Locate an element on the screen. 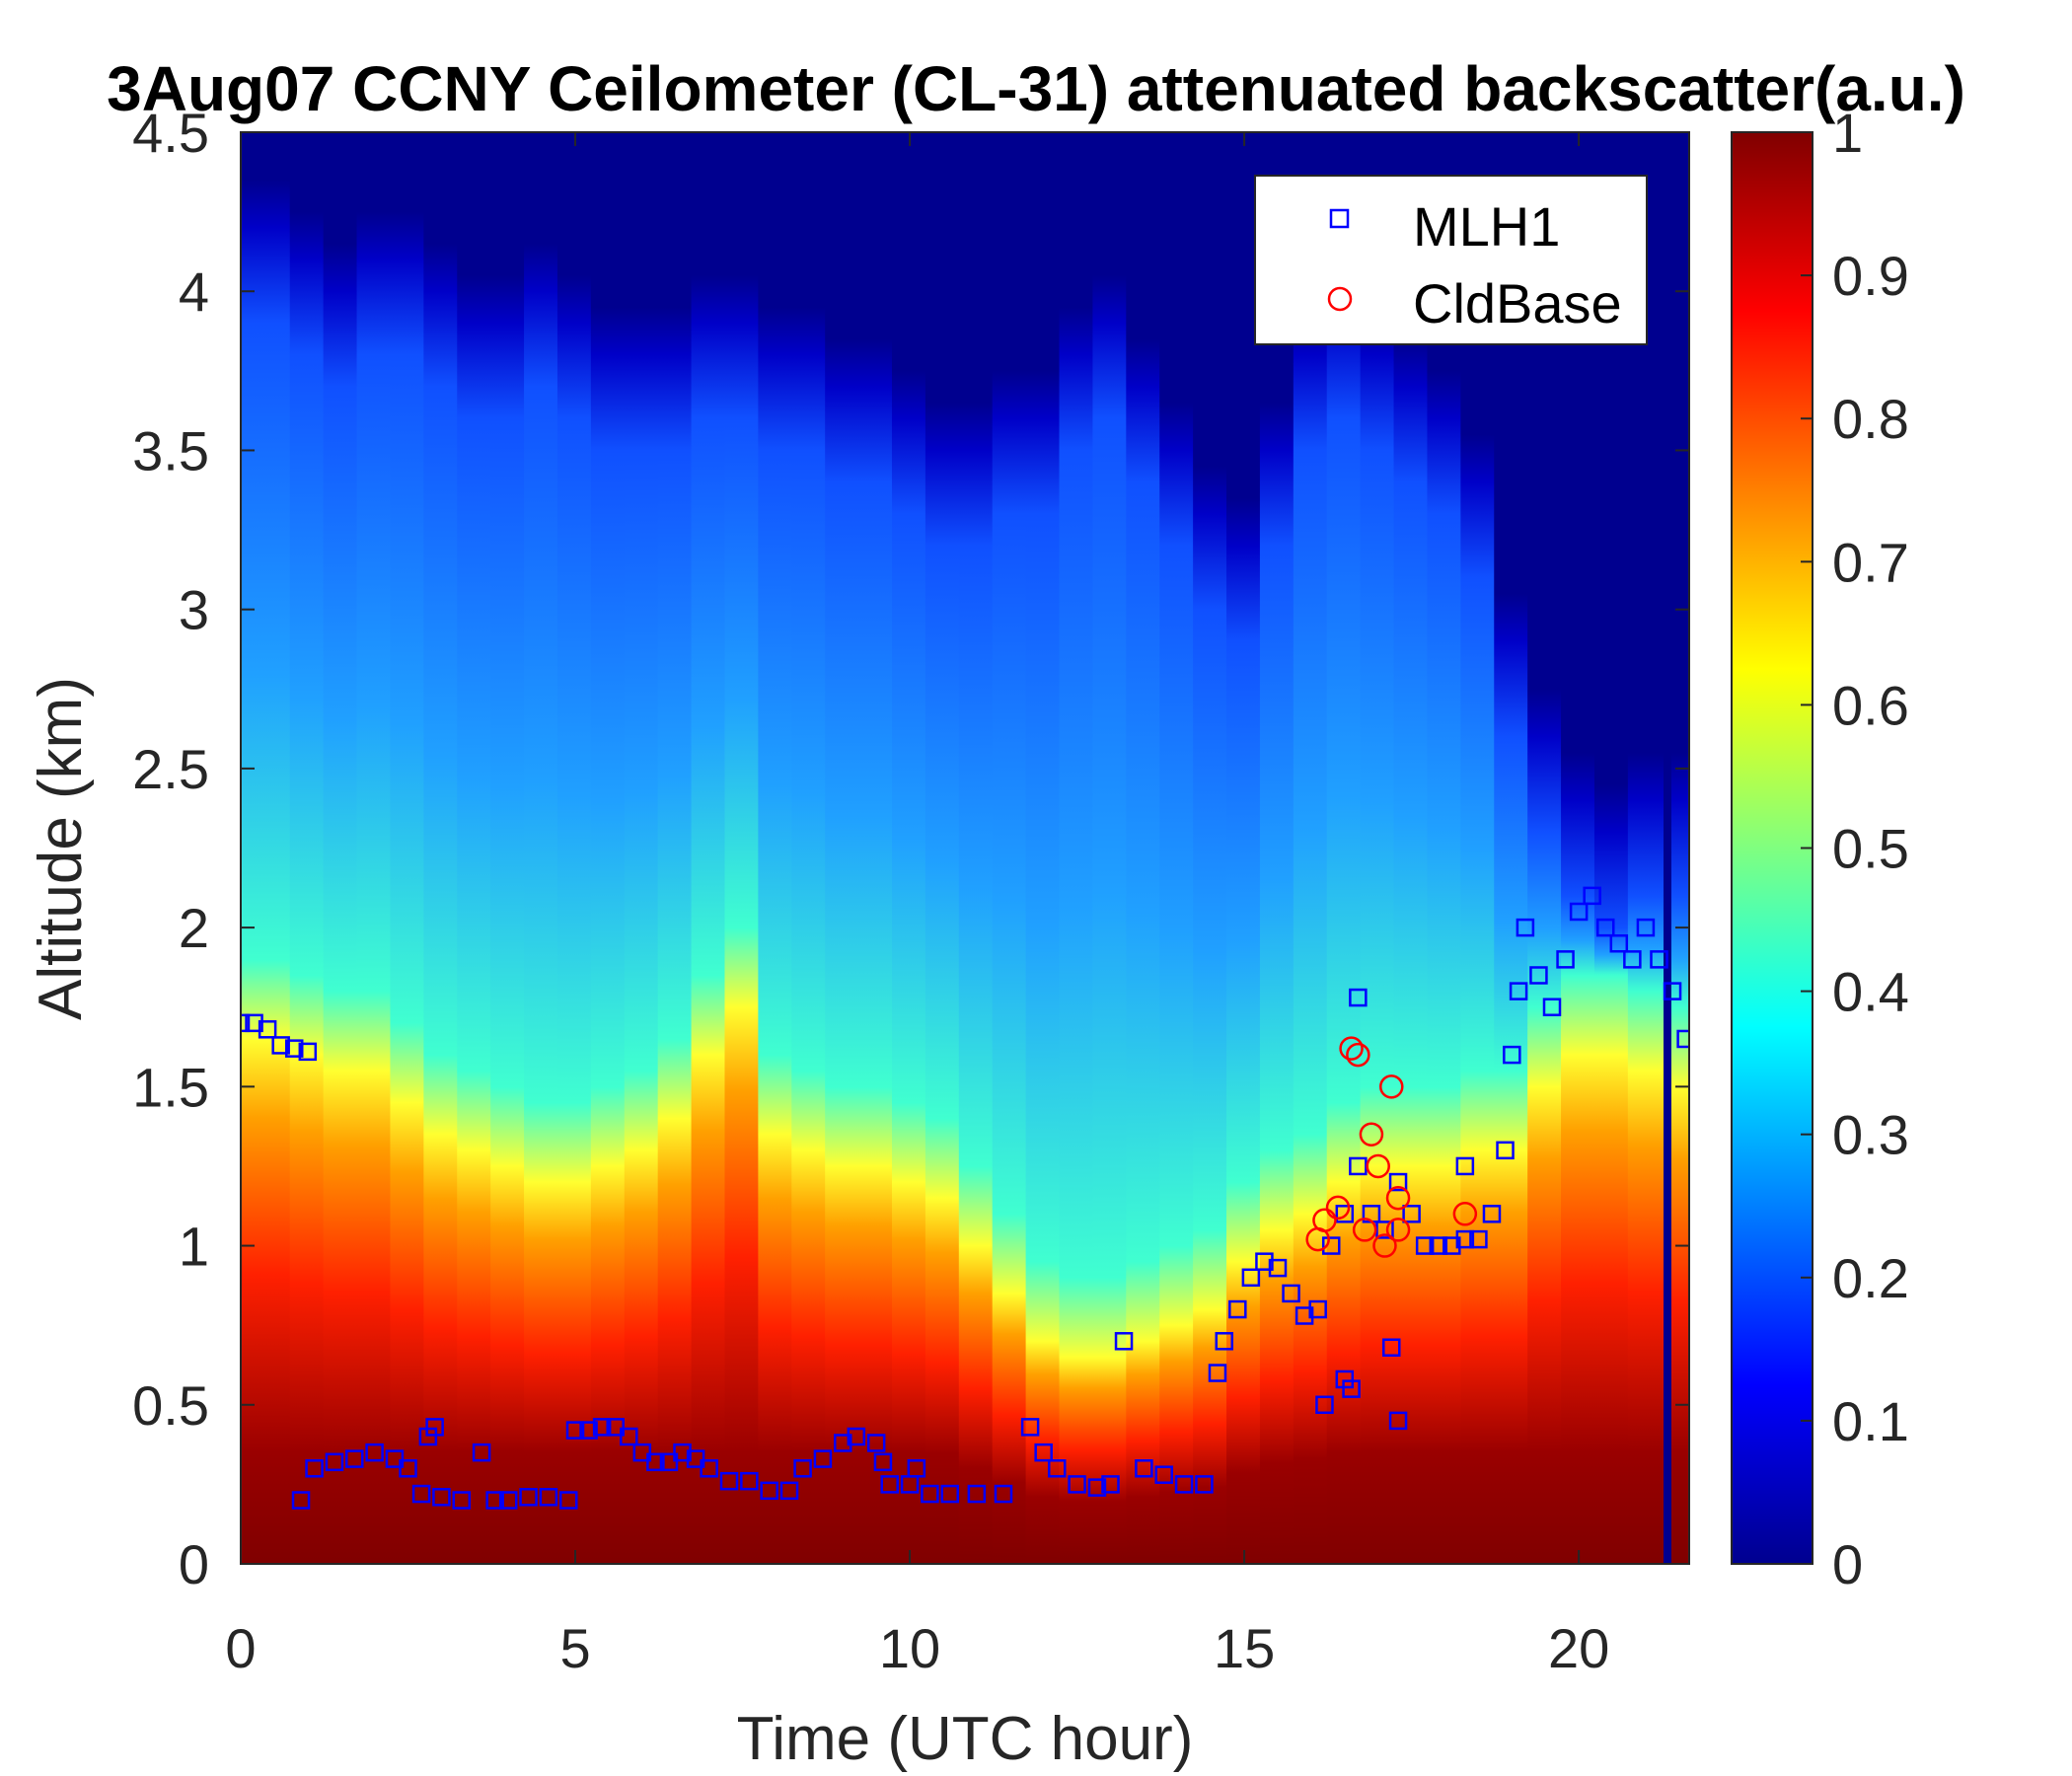 The width and height of the screenshot is (2072, 1776). colorbar-tick-label: 0.7 is located at coordinates (1870, 562).